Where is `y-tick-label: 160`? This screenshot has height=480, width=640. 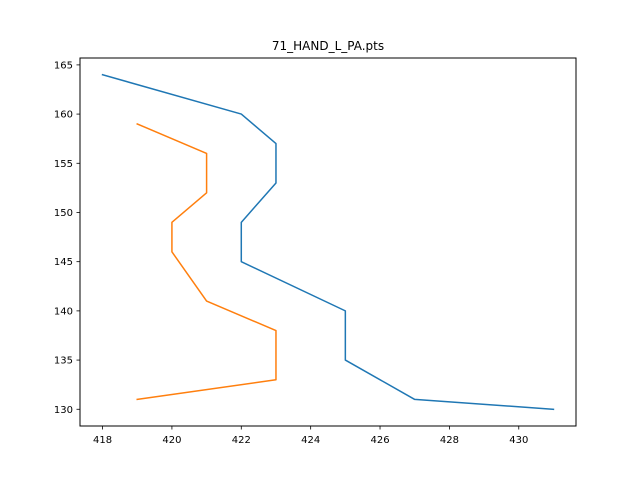 y-tick-label: 160 is located at coordinates (63, 115).